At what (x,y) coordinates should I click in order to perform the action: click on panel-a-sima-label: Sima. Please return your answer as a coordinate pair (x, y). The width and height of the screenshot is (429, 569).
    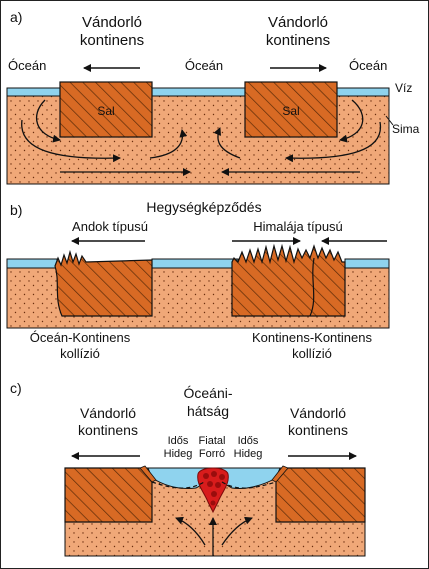
    Looking at the image, I should click on (406, 129).